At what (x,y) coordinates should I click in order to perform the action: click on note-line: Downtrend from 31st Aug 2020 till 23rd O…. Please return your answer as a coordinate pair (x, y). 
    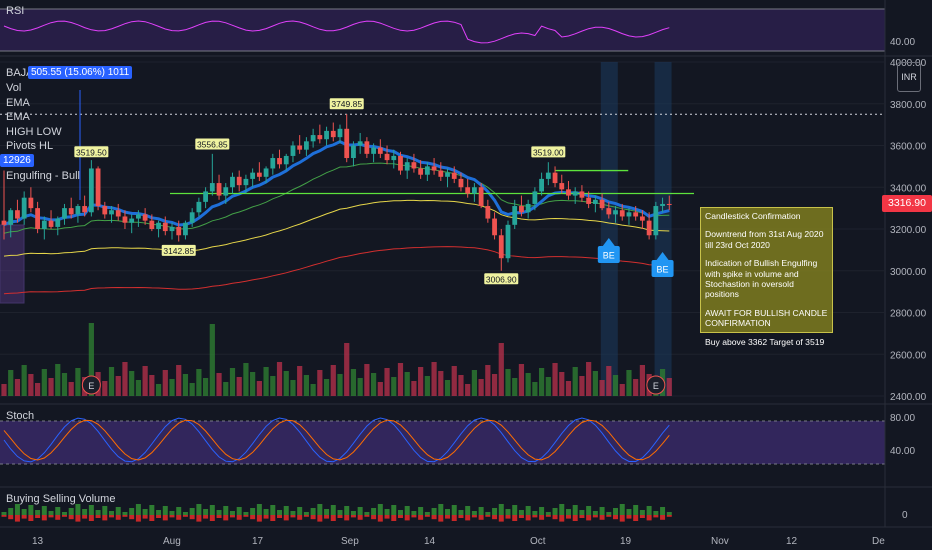
    Looking at the image, I should click on (764, 239).